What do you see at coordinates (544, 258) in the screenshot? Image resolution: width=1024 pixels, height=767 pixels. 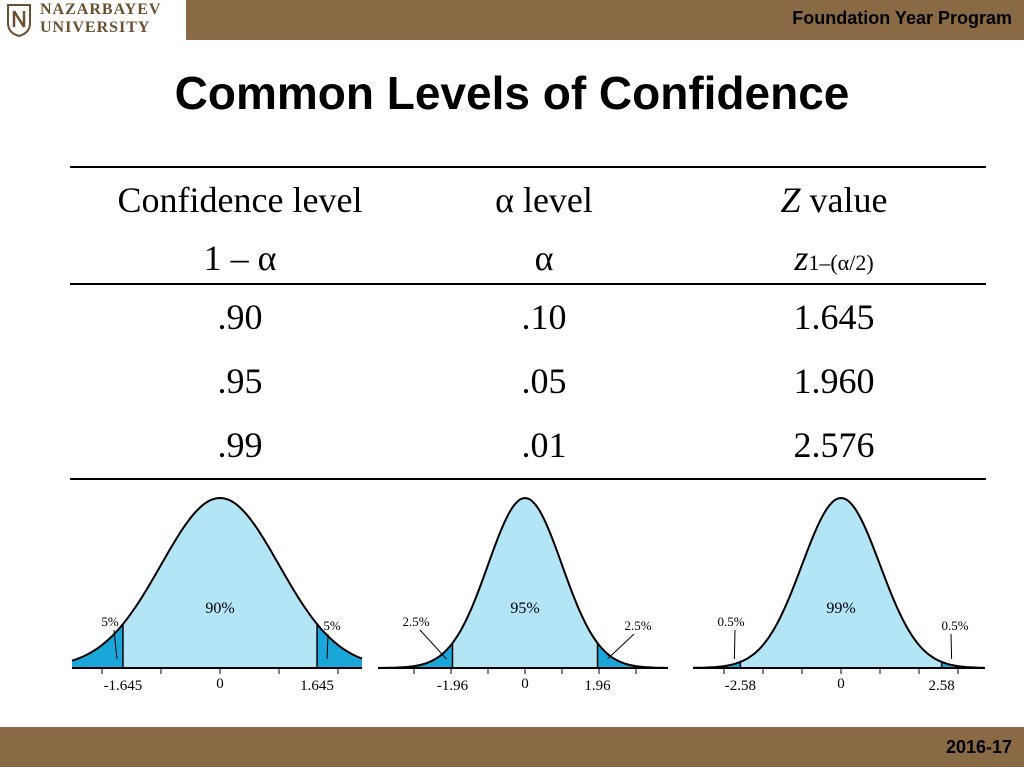 I see `header-alpha: α` at bounding box center [544, 258].